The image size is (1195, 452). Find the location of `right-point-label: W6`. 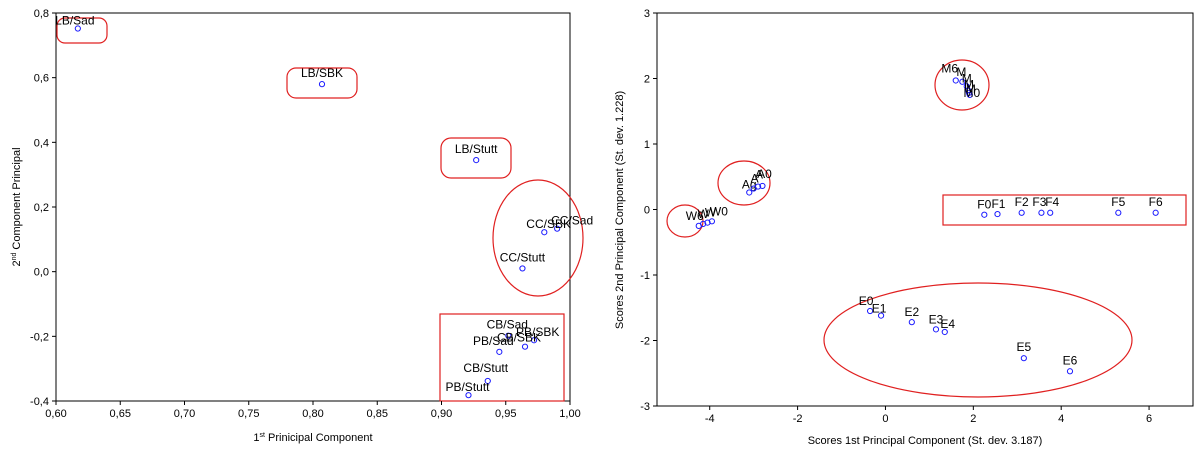

right-point-label: W6 is located at coordinates (695, 216).